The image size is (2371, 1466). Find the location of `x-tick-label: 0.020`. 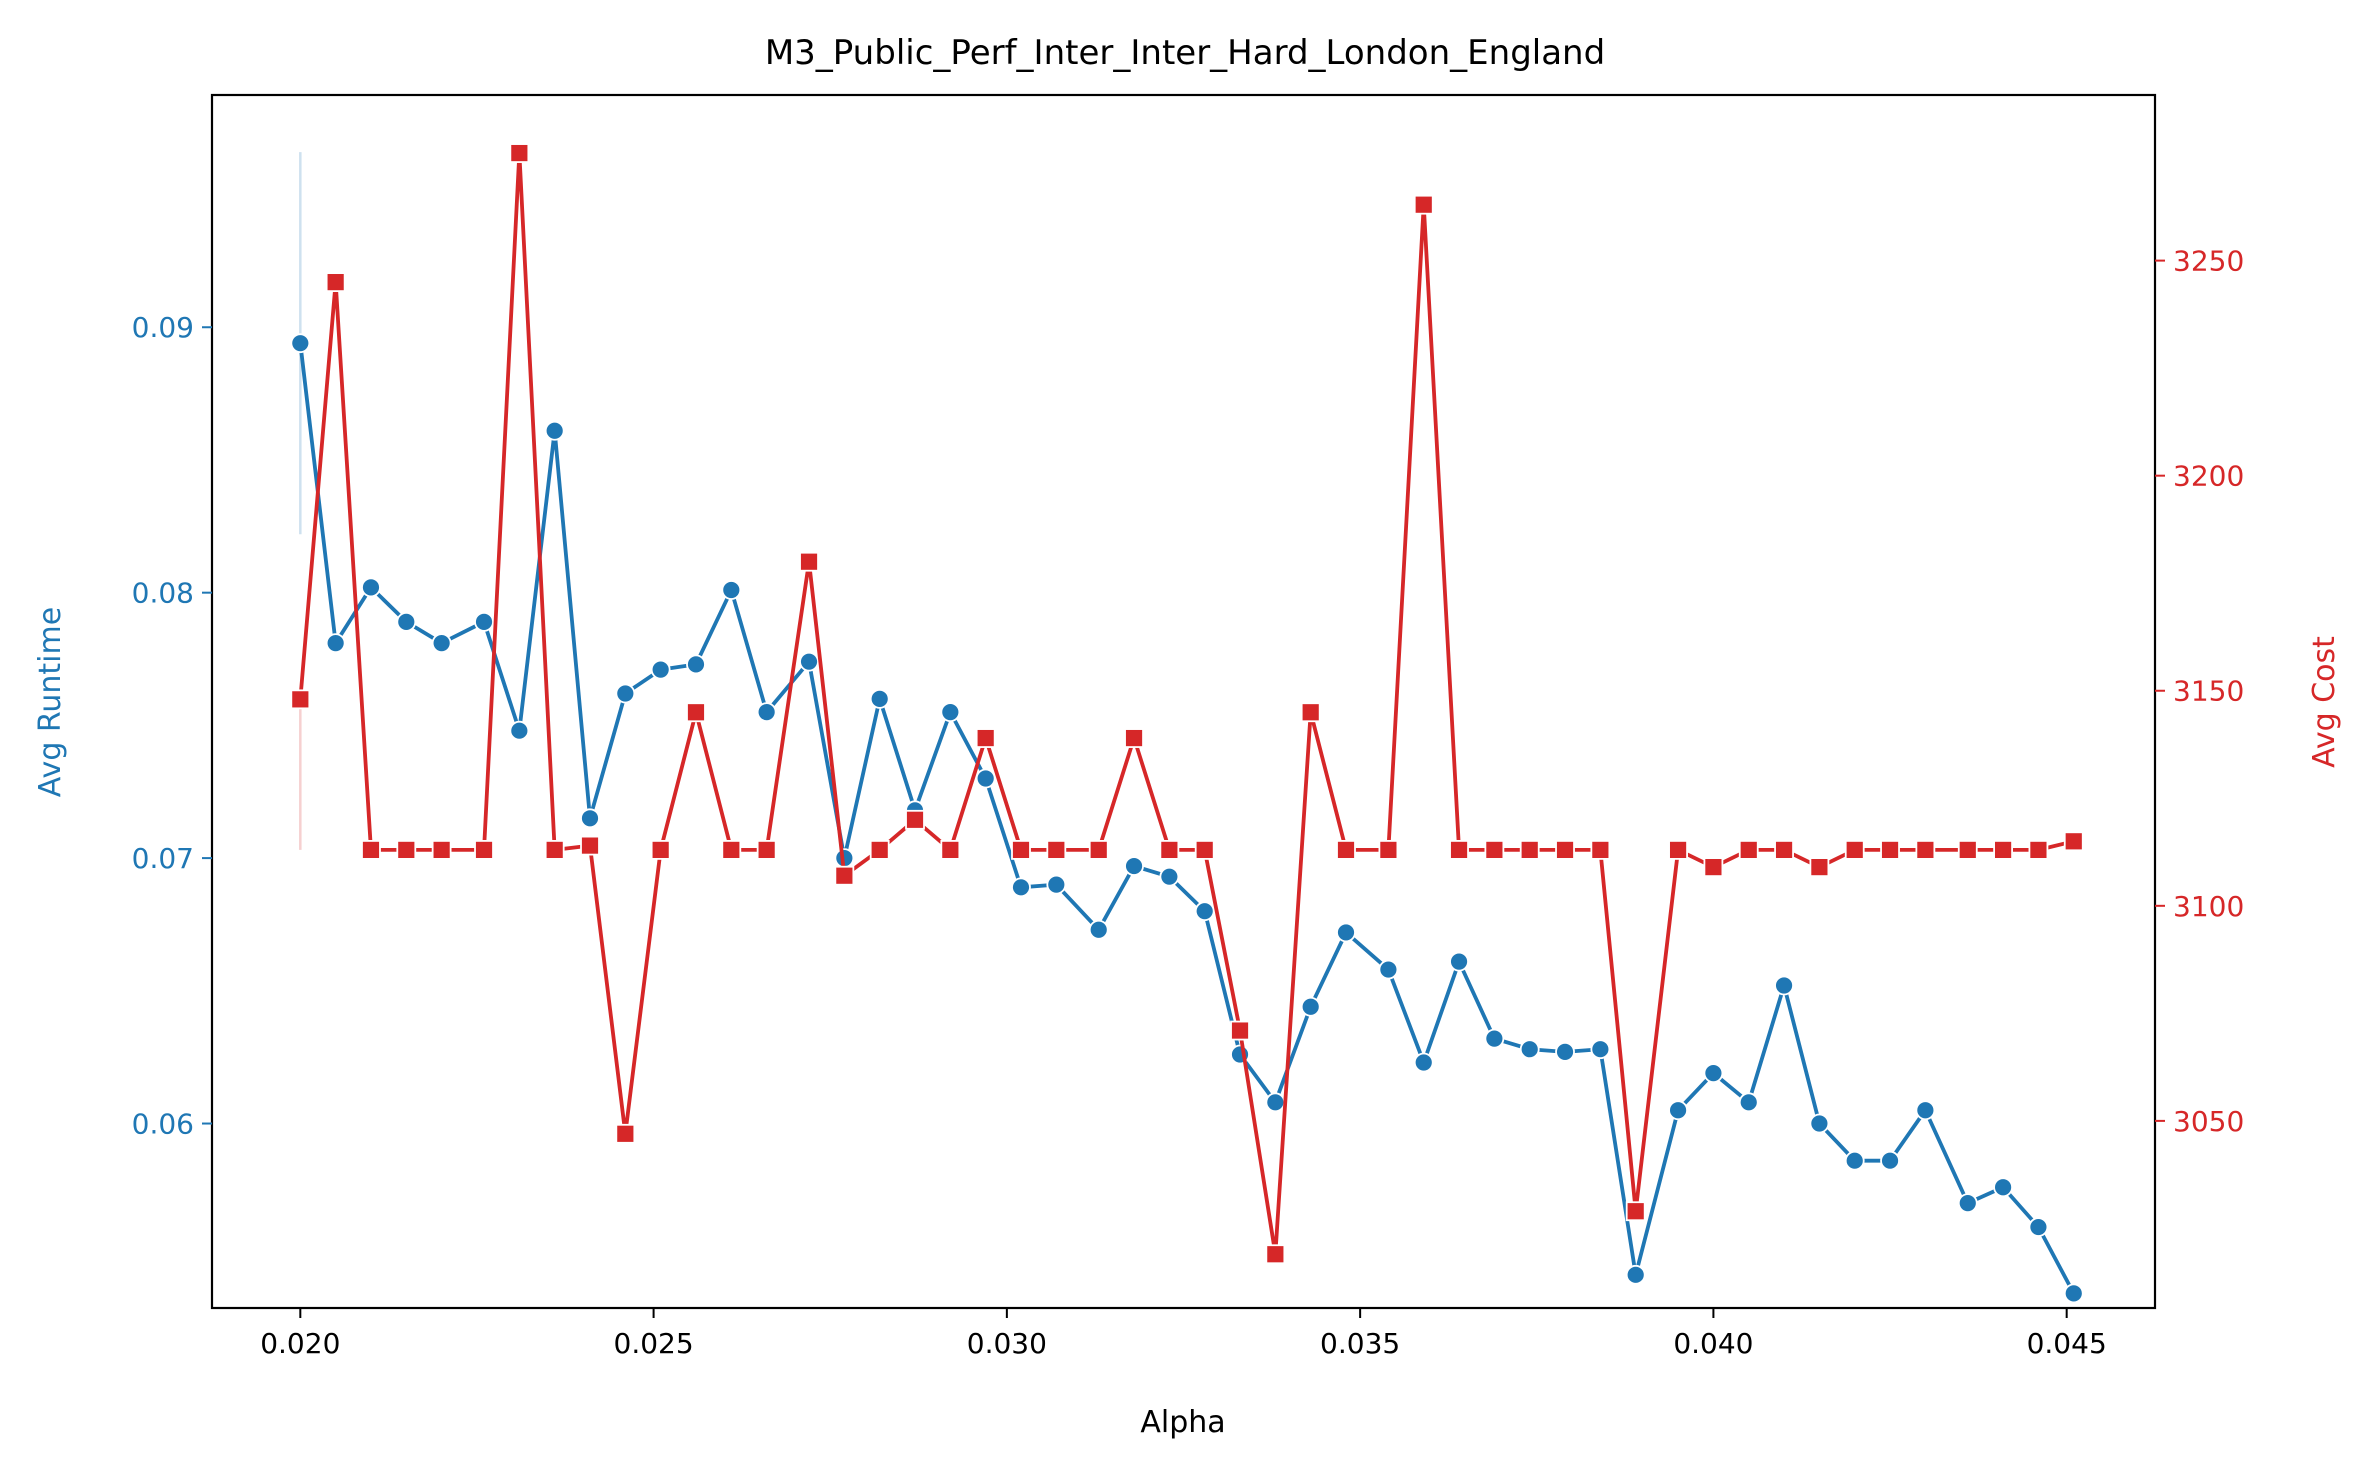

x-tick-label: 0.020 is located at coordinates (300, 1343).